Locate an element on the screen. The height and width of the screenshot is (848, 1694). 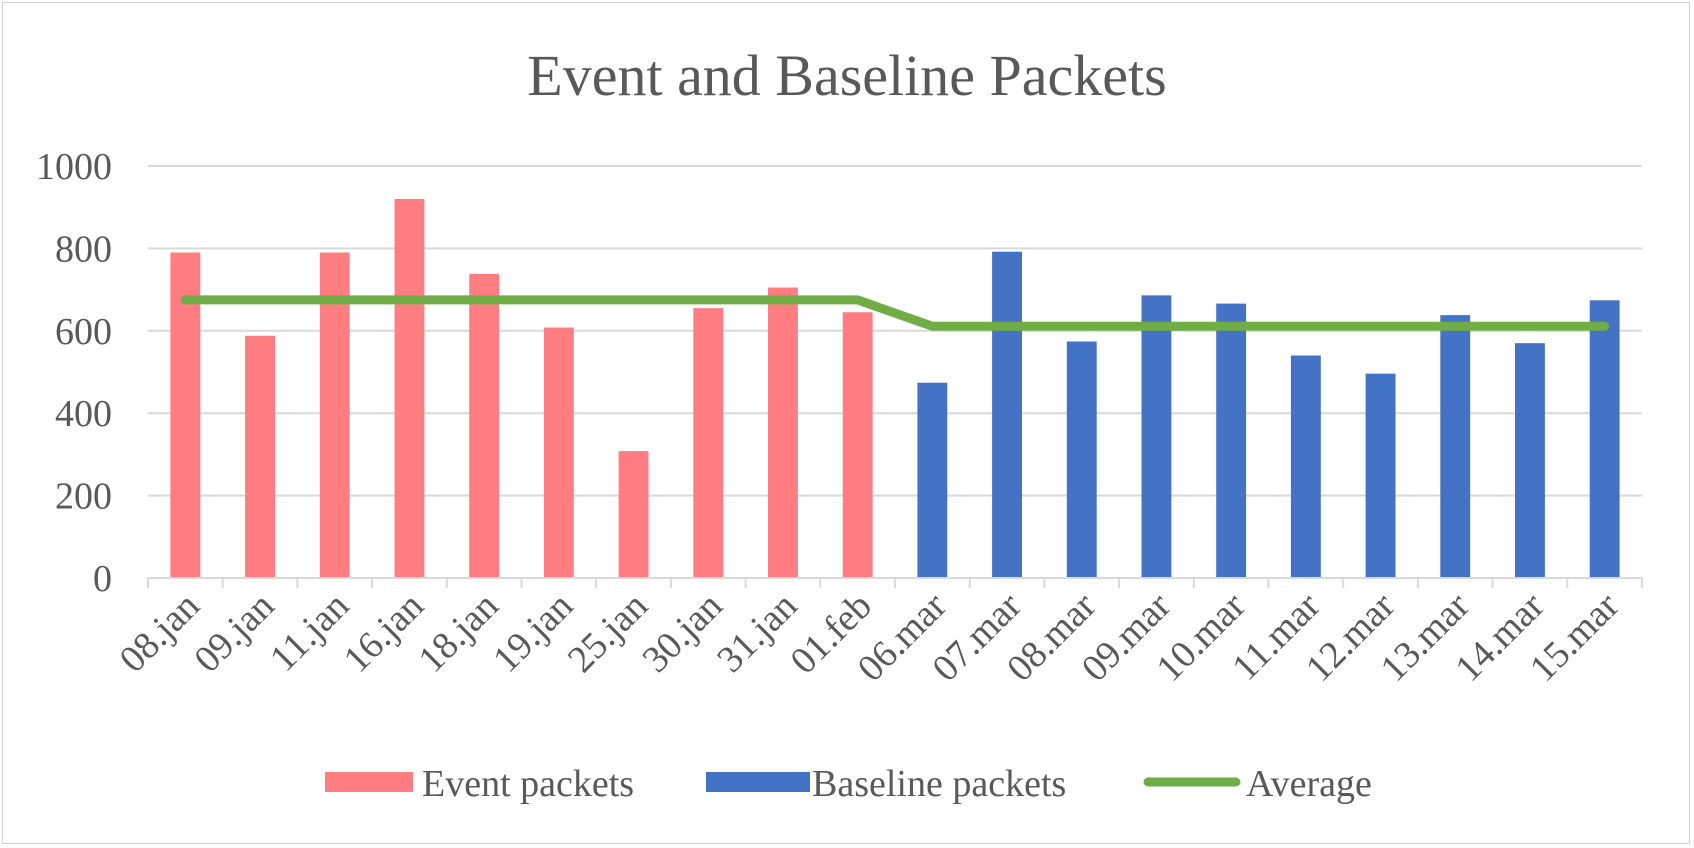
x-tick-label: 30.jan is located at coordinates (682, 633).